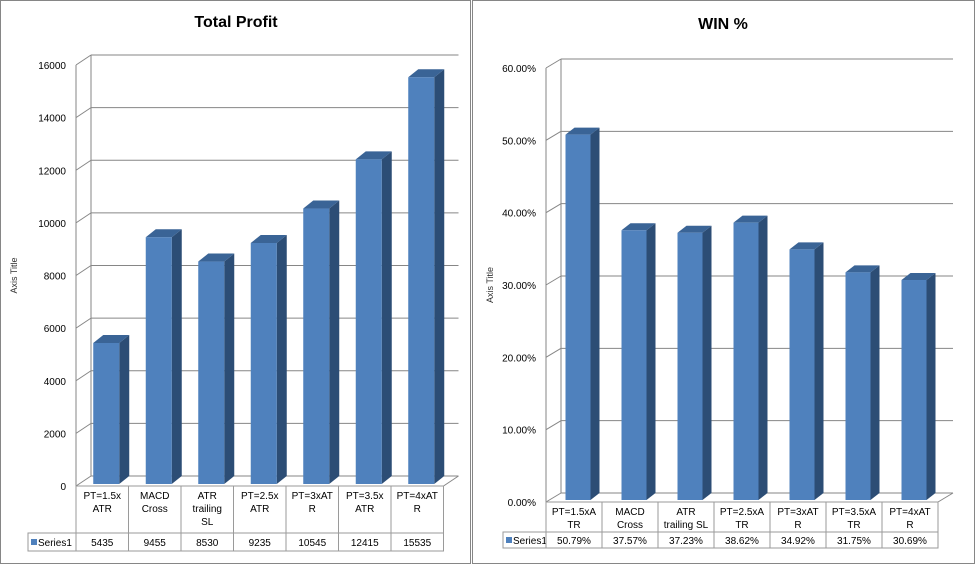 Image resolution: width=976 pixels, height=565 pixels. What do you see at coordinates (55, 329) in the screenshot?
I see `y-tick-label: 6000` at bounding box center [55, 329].